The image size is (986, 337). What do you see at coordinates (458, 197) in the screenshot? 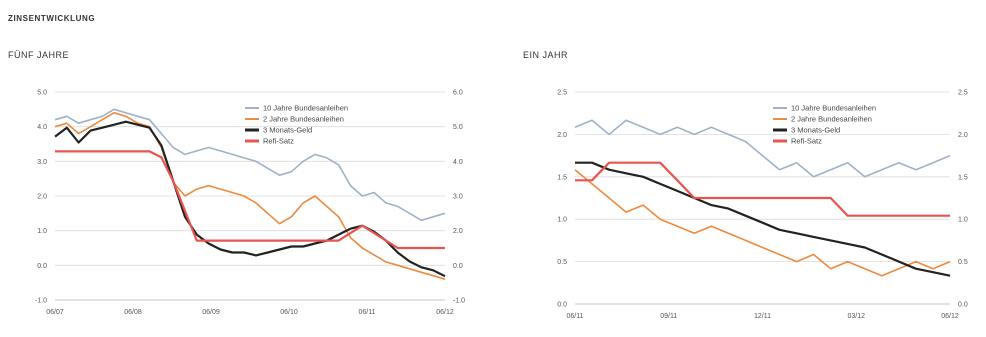
I see `y-right-tick-label: 3.0` at bounding box center [458, 197].